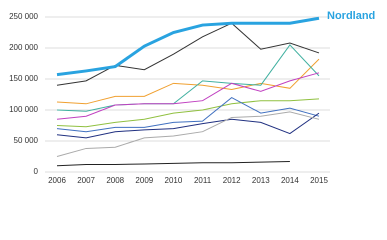  What do you see at coordinates (57, 180) in the screenshot?
I see `x-tick-label: 2006` at bounding box center [57, 180].